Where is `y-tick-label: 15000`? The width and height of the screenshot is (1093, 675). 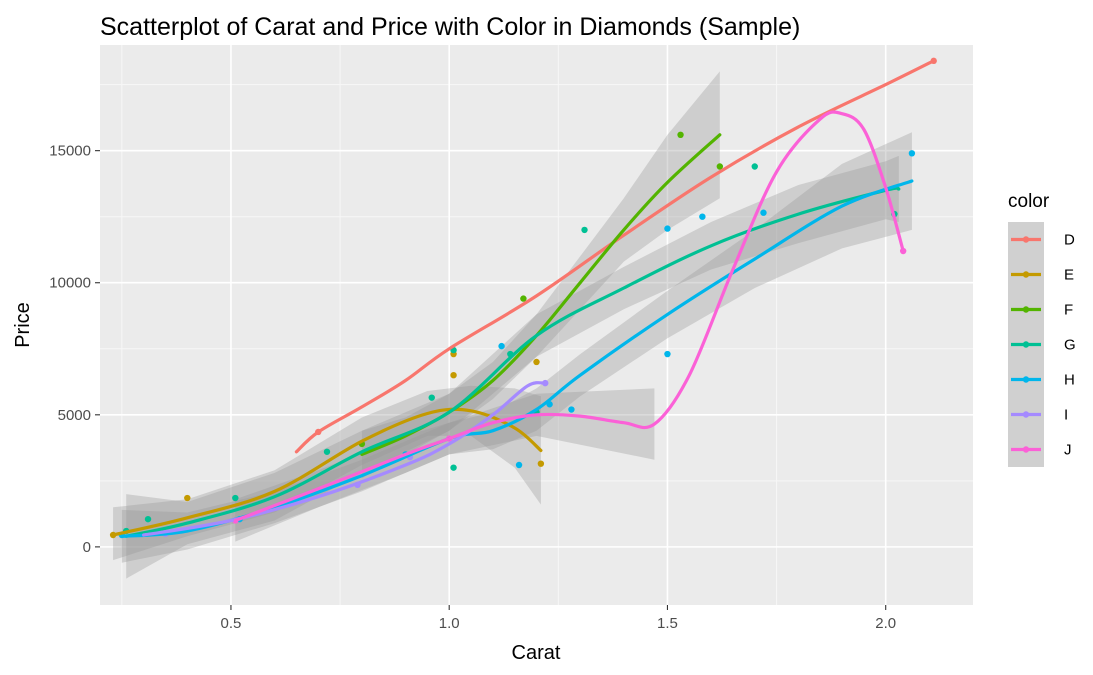 y-tick-label: 15000 is located at coordinates (70, 151).